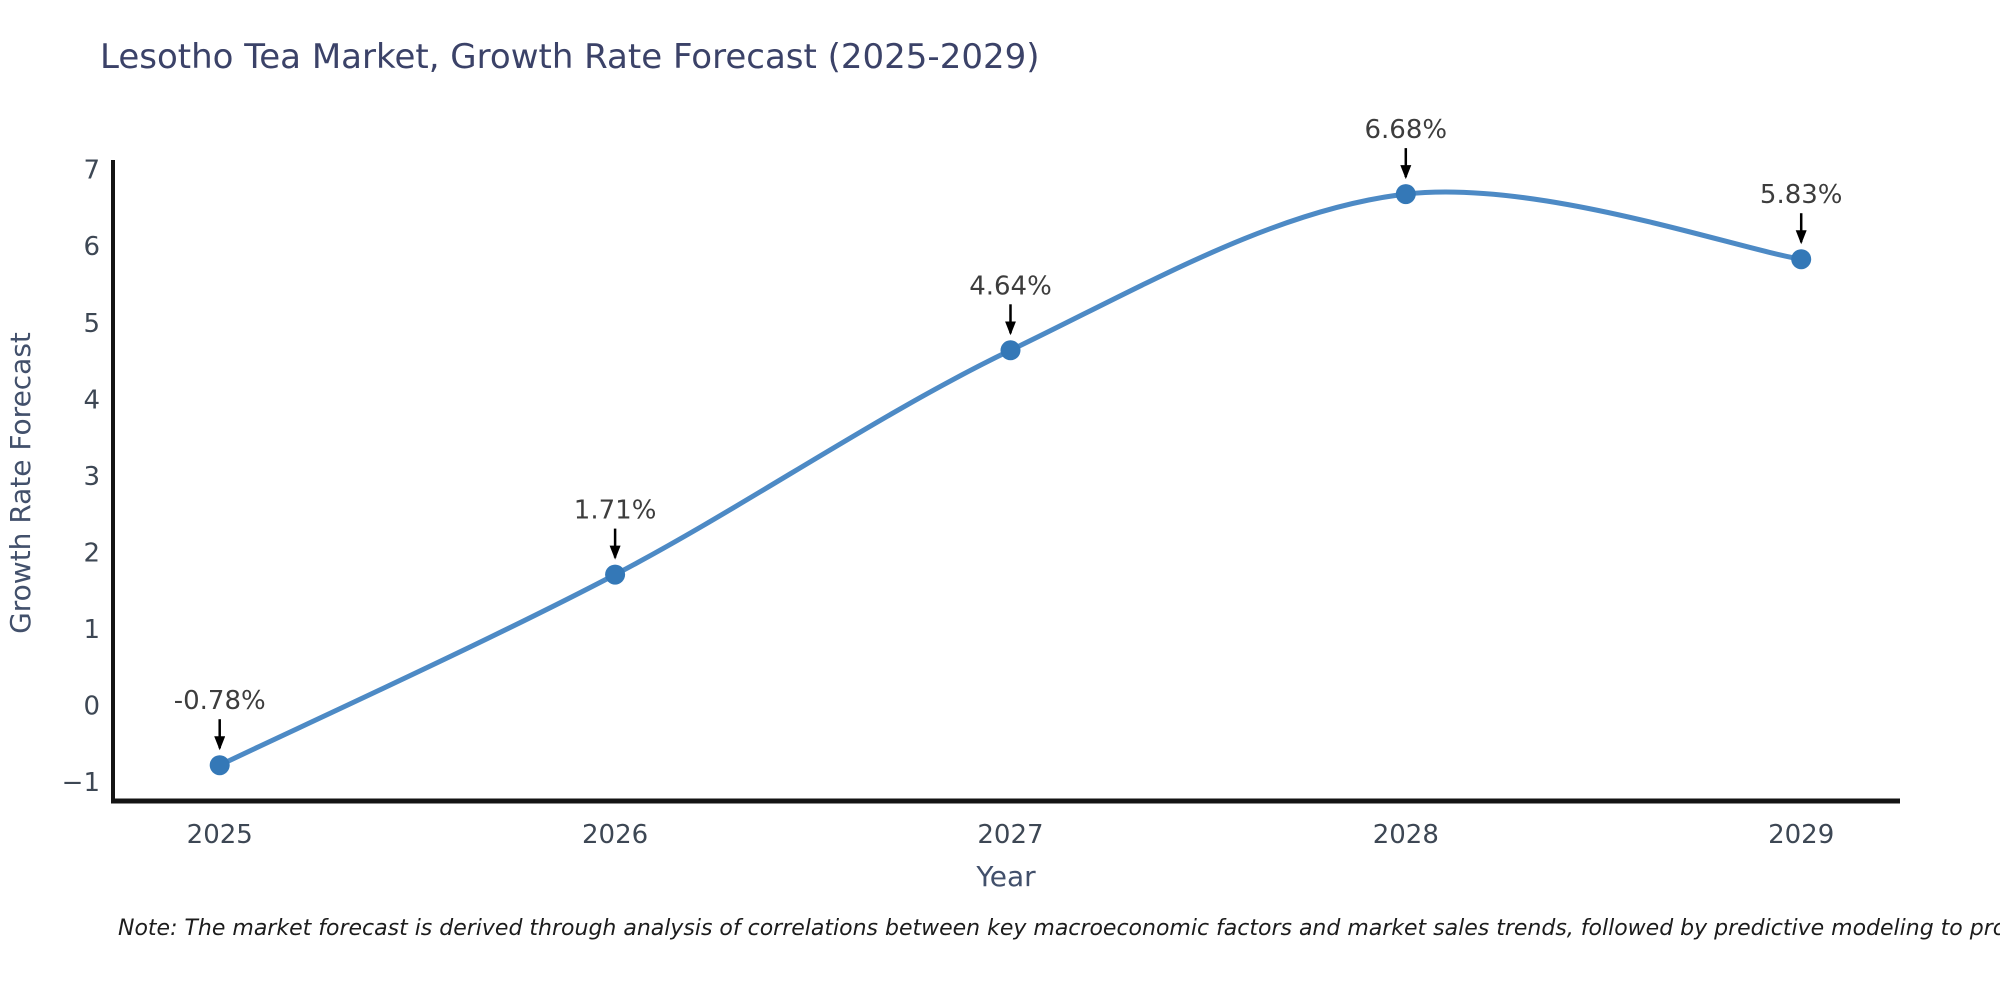 This screenshot has height=1000, width=2000. What do you see at coordinates (1406, 835) in the screenshot?
I see `x-tick-label: 2028` at bounding box center [1406, 835].